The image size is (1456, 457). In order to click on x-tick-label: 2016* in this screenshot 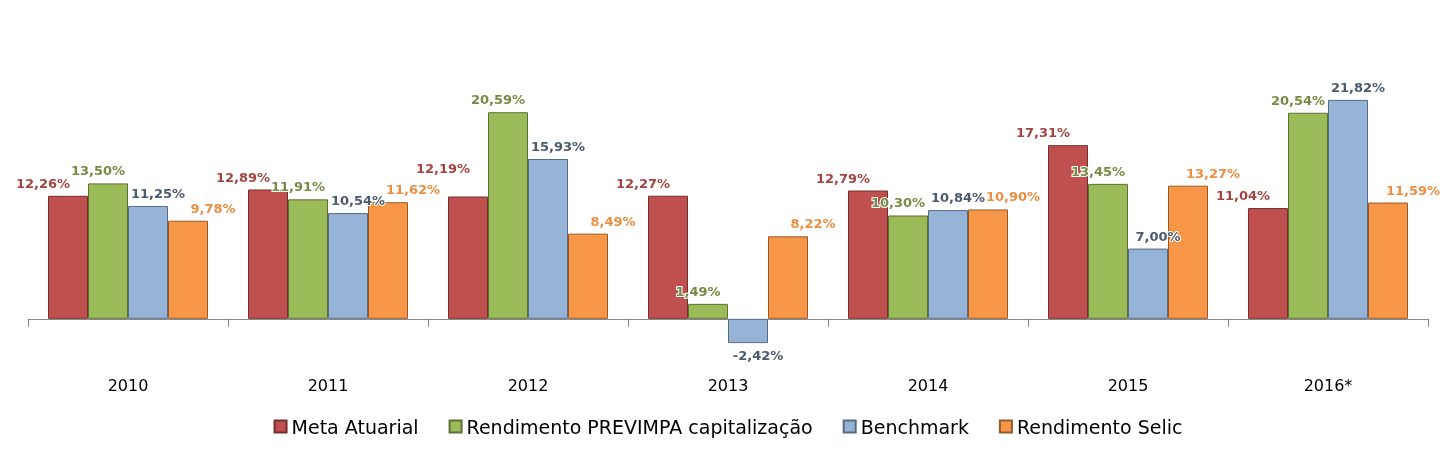, I will do `click(1328, 385)`.